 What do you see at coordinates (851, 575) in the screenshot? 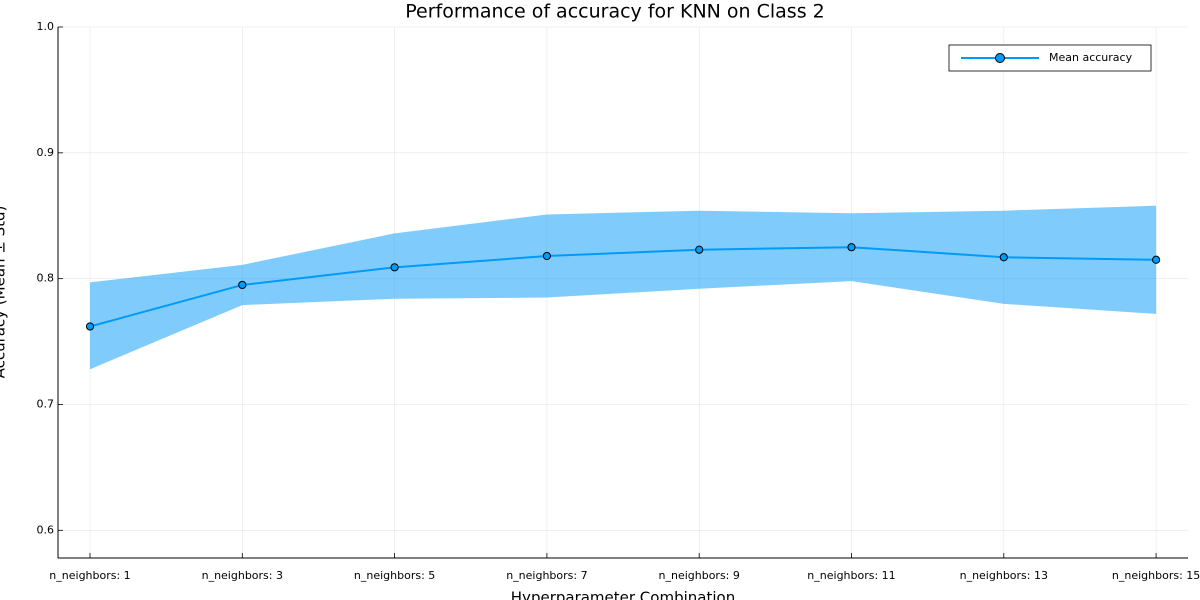
I see `x-tick-label: n_neighbors: 11` at bounding box center [851, 575].